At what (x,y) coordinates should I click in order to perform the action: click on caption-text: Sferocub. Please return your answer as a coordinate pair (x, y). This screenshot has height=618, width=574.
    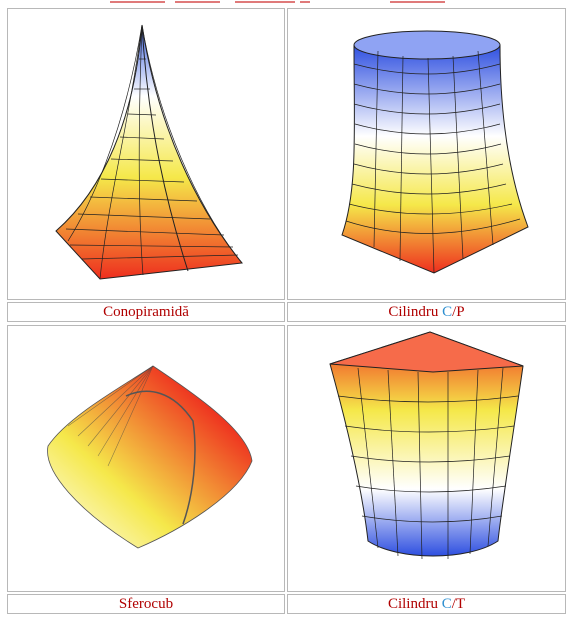
    Looking at the image, I should click on (146, 604).